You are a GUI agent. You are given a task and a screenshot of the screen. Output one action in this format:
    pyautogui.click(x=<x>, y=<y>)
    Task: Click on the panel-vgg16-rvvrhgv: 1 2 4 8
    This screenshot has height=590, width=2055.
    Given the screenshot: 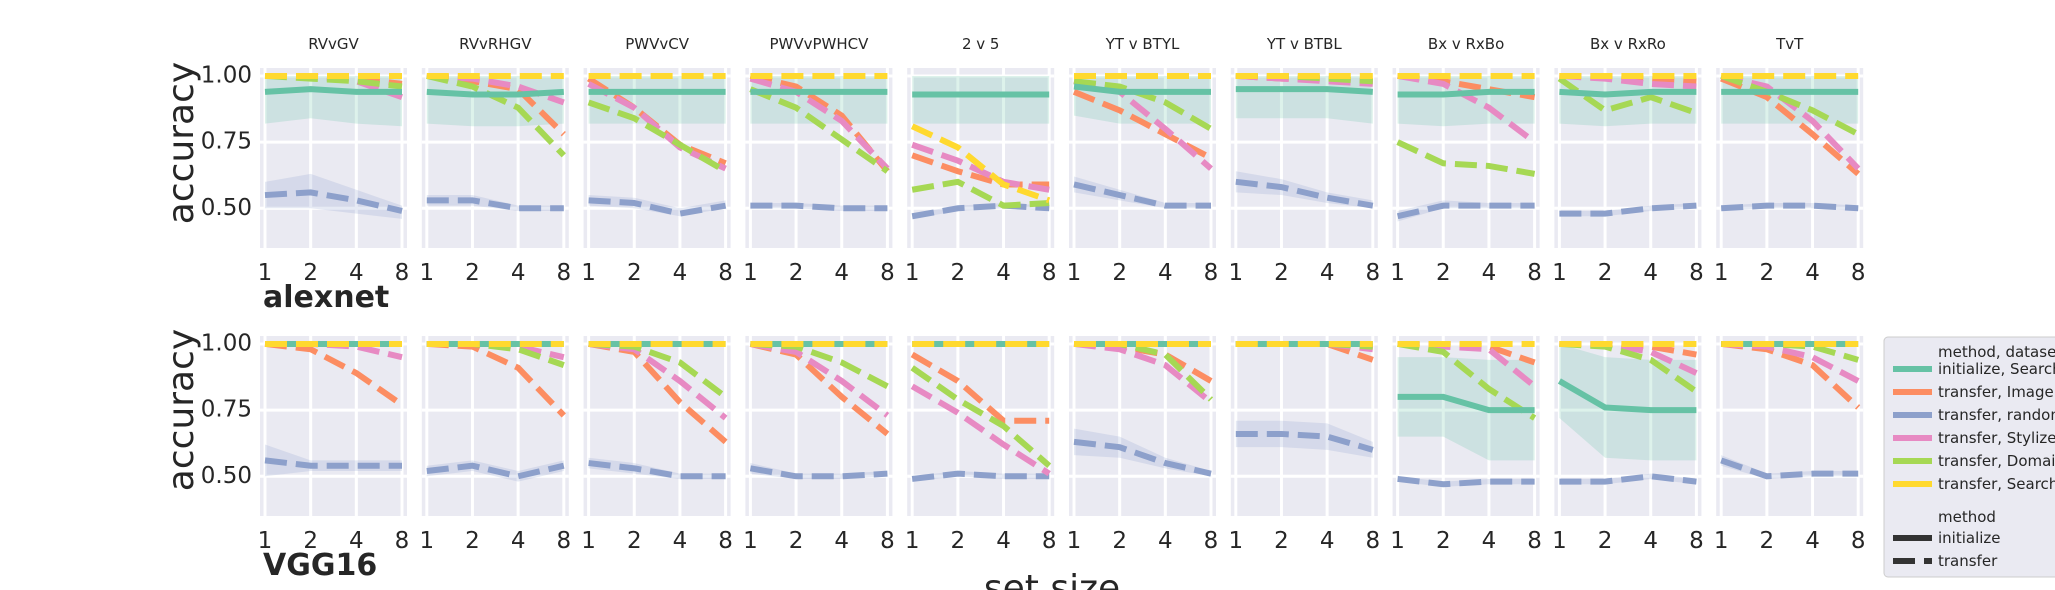 What is the action you would take?
    pyautogui.click(x=495, y=445)
    